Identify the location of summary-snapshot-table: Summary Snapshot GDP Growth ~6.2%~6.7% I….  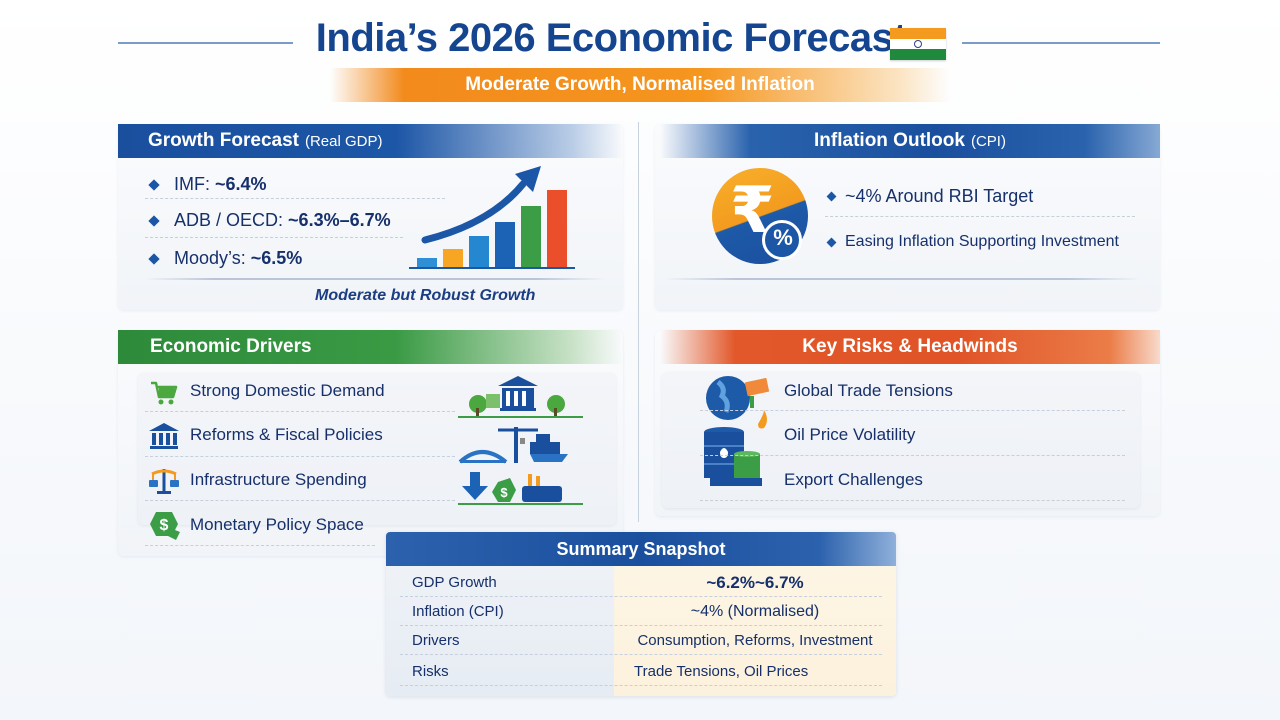
(641, 614).